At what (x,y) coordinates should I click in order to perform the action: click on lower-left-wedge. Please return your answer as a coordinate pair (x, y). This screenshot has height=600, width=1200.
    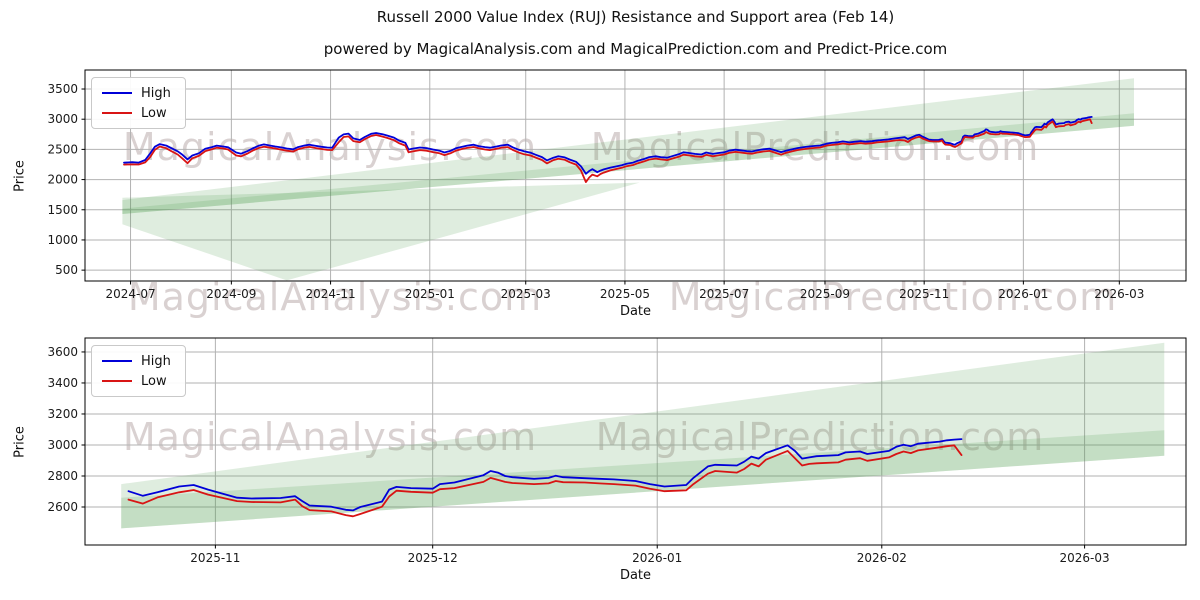
    Looking at the image, I should click on (381, 231).